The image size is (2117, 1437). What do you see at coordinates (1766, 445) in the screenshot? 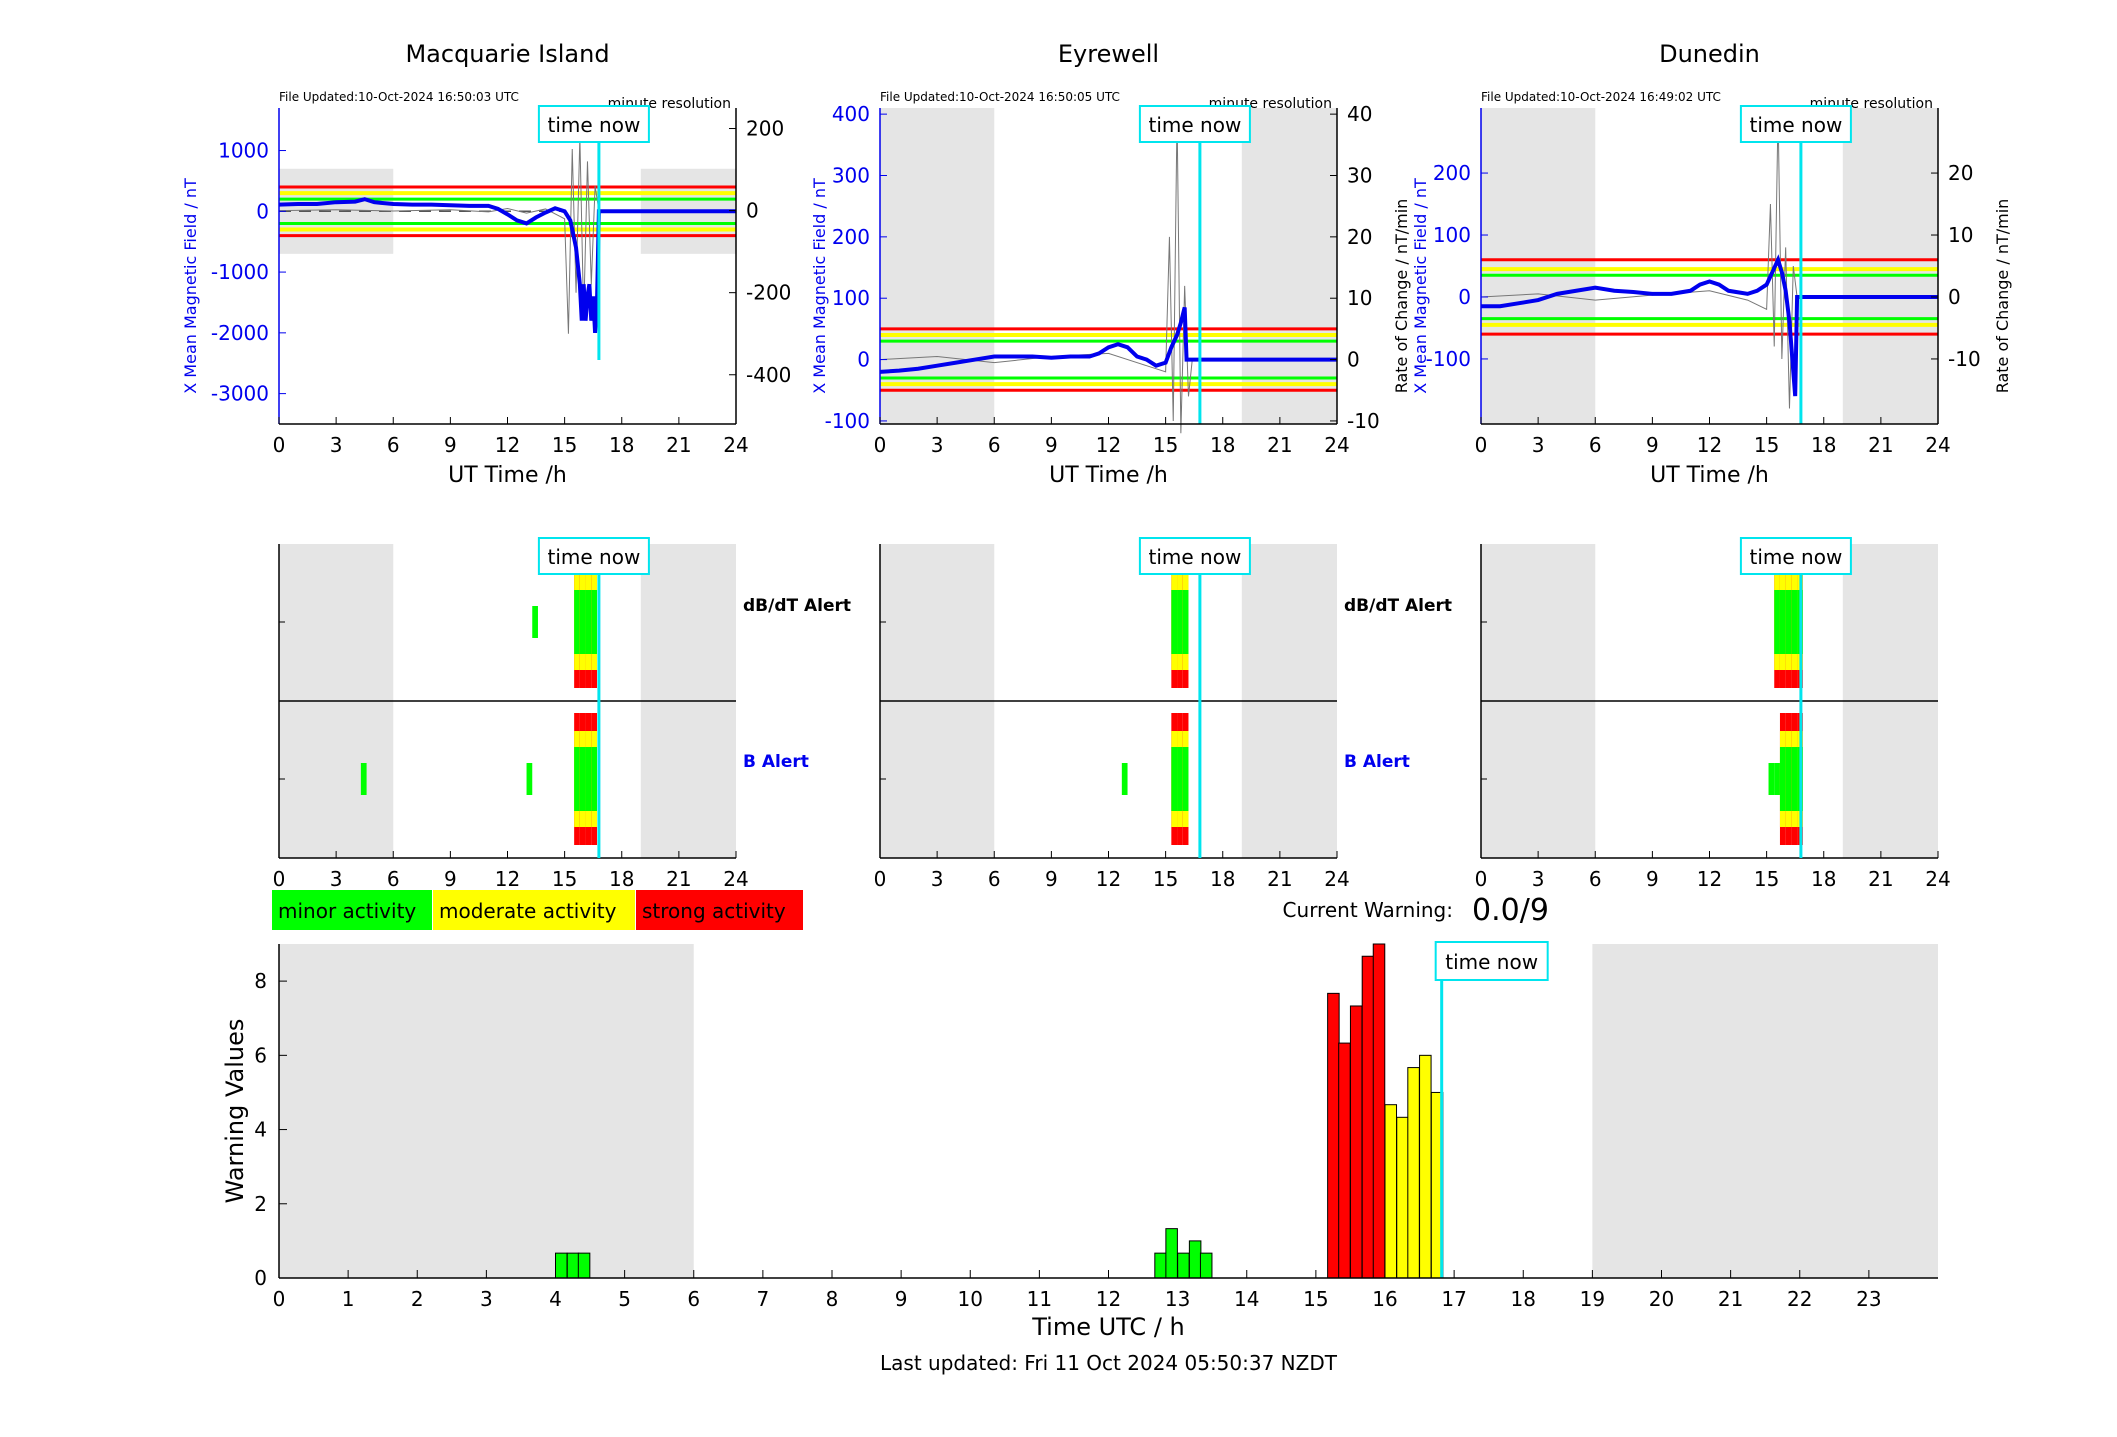
I see `x-tick-label: 15` at bounding box center [1766, 445].